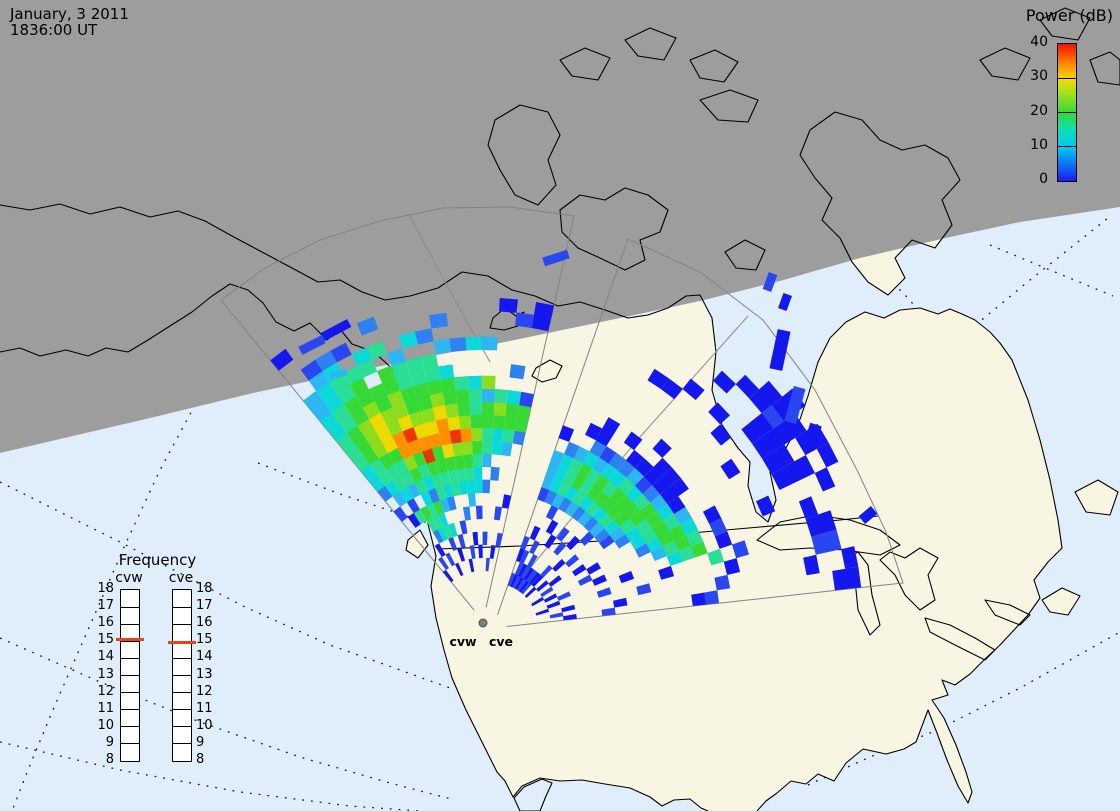 This screenshot has width=1120, height=811. I want to click on frequency-legend-title: Frequency, so click(157, 560).